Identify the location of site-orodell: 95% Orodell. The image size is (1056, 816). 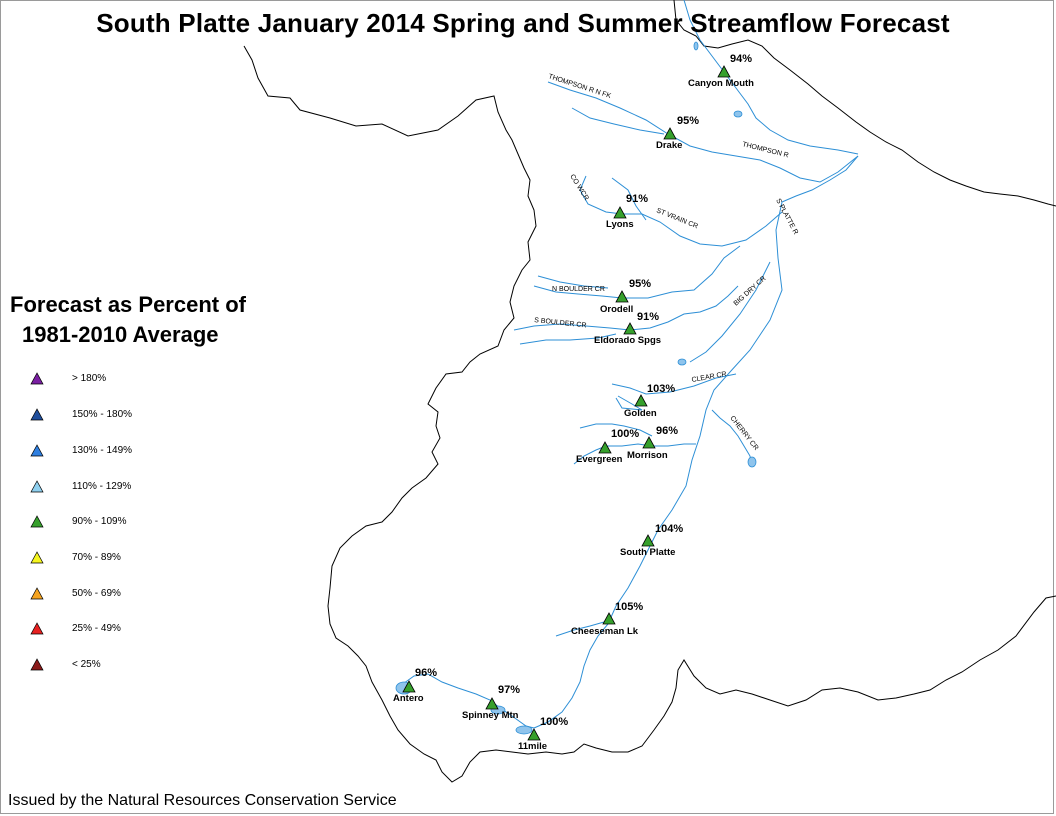
(625, 296).